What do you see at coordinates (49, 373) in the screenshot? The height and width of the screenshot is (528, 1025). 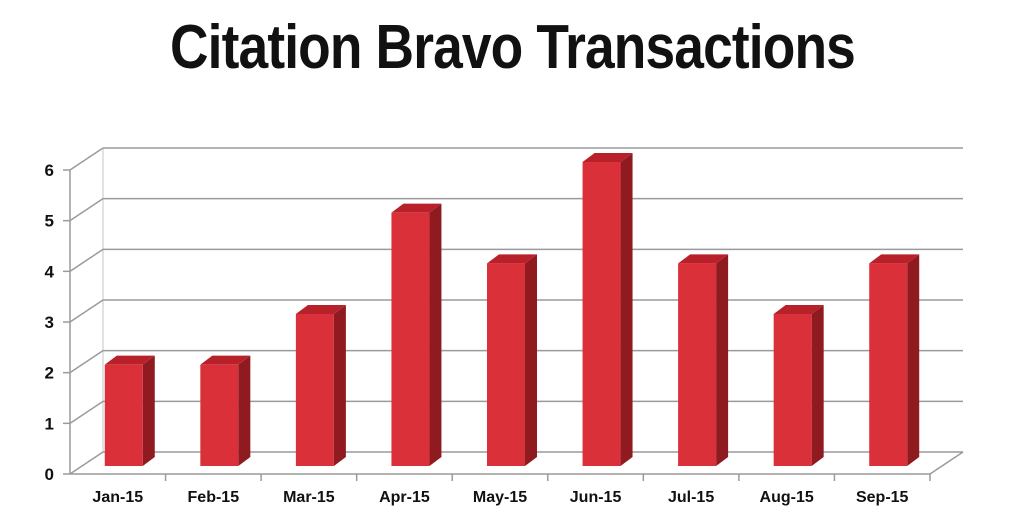 I see `y-tick-label: 2` at bounding box center [49, 373].